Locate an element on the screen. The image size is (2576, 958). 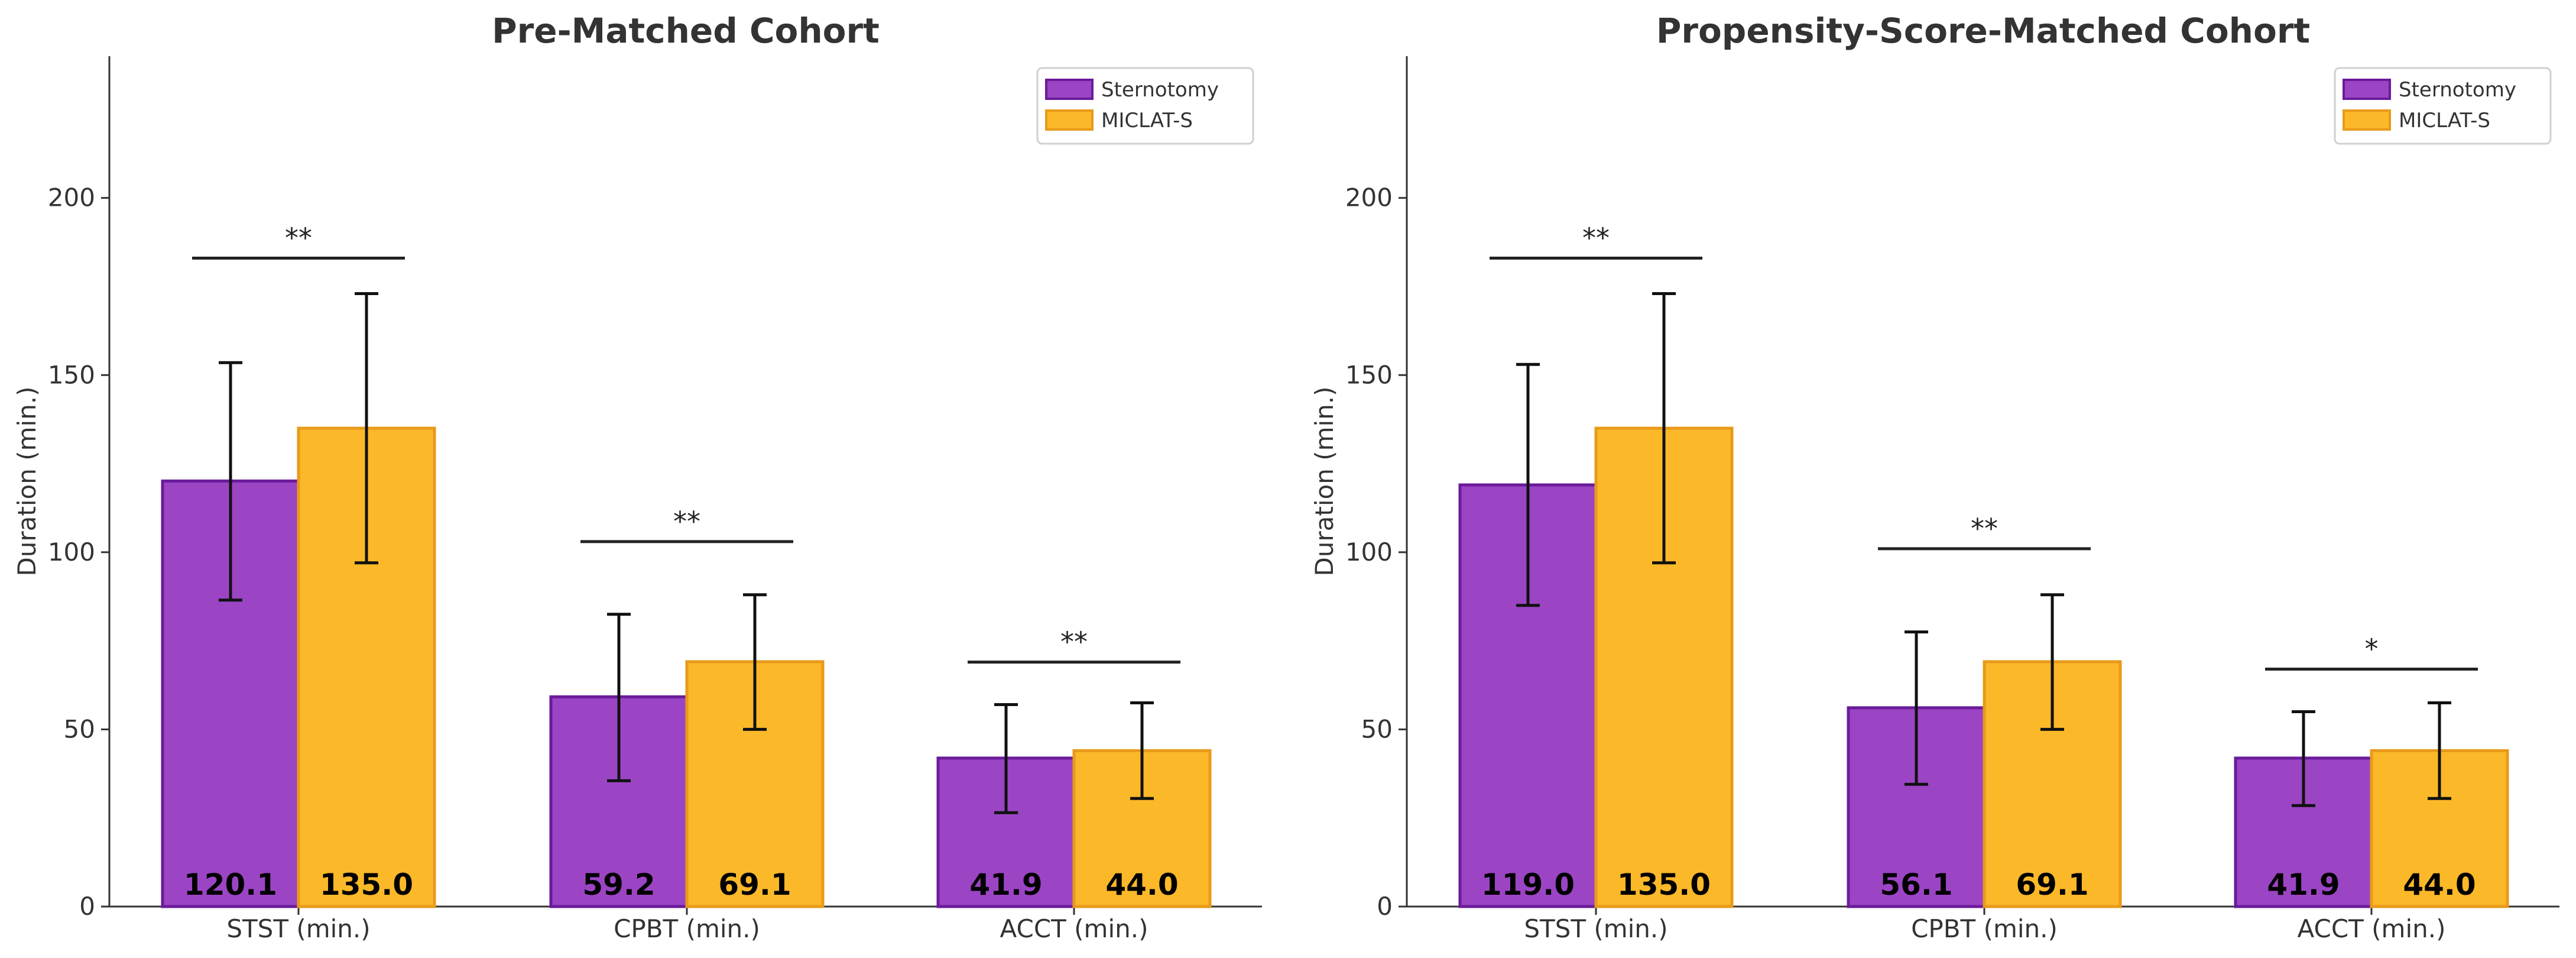
bar-value-label: 59.2 is located at coordinates (618, 885).